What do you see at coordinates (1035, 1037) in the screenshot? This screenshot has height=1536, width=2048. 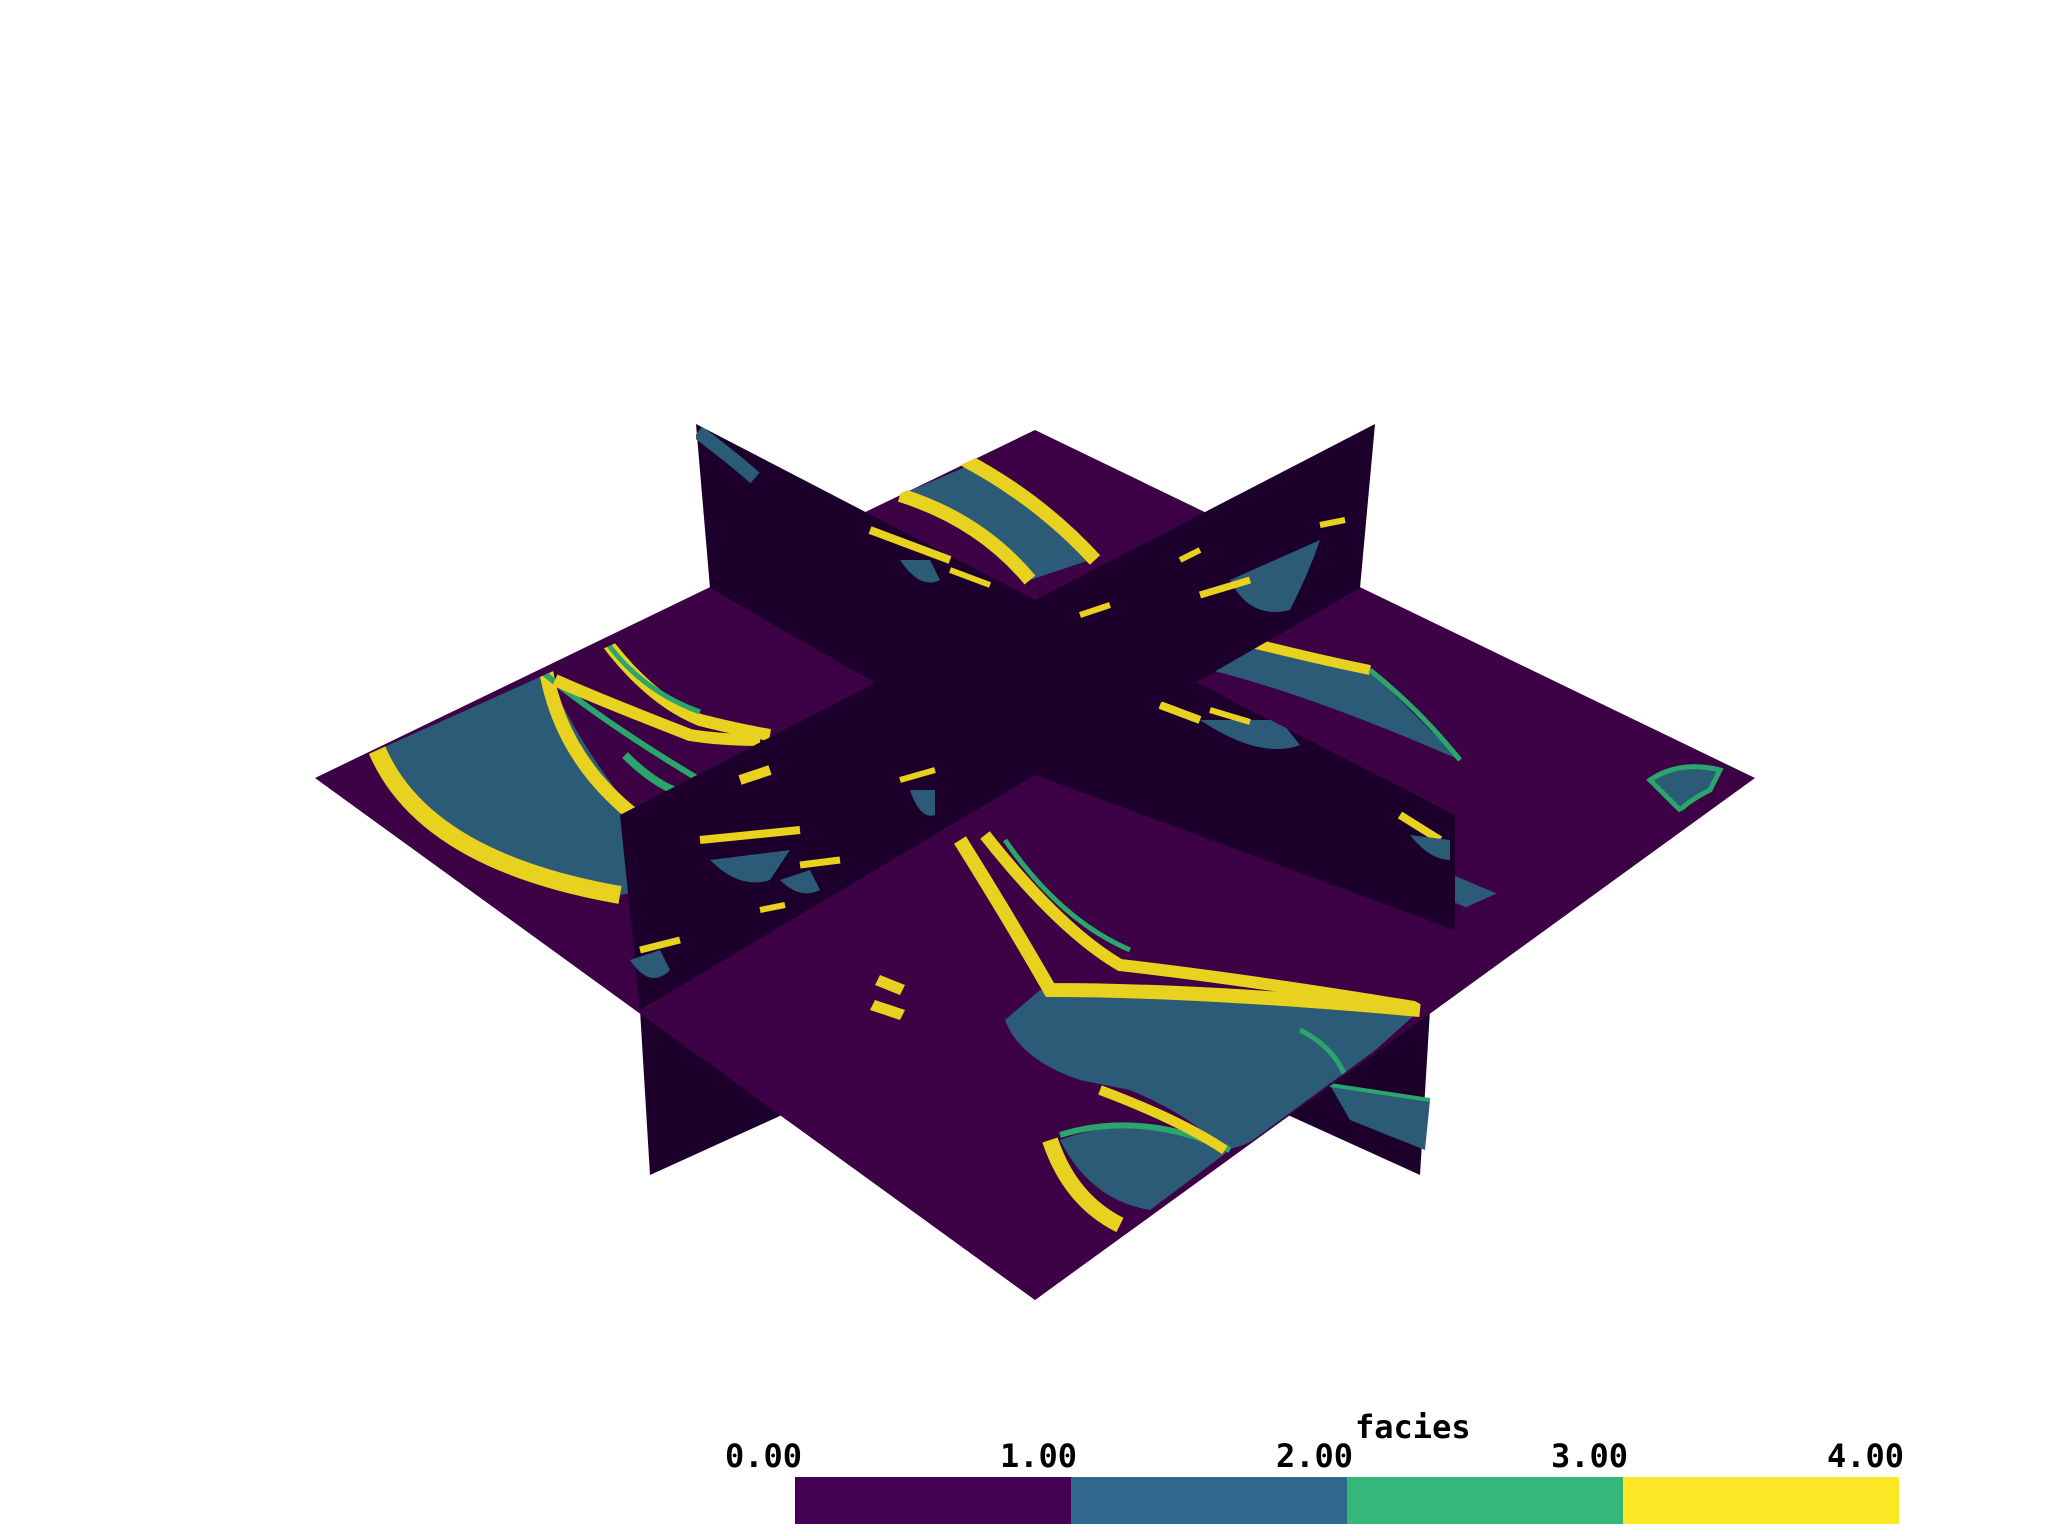 I see `horizontal-slice-front` at bounding box center [1035, 1037].